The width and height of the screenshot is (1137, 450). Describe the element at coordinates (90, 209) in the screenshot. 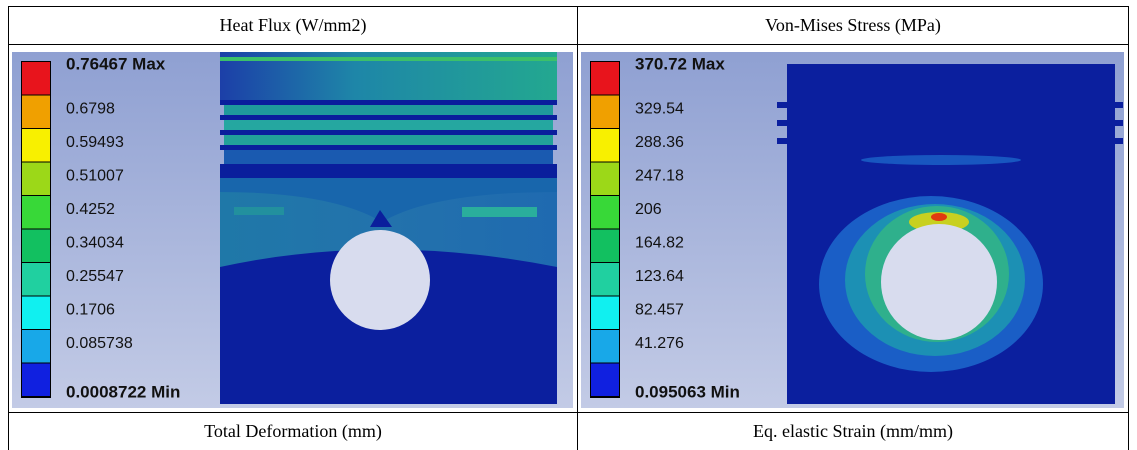

I see `legend-label: 0.4252` at that location.